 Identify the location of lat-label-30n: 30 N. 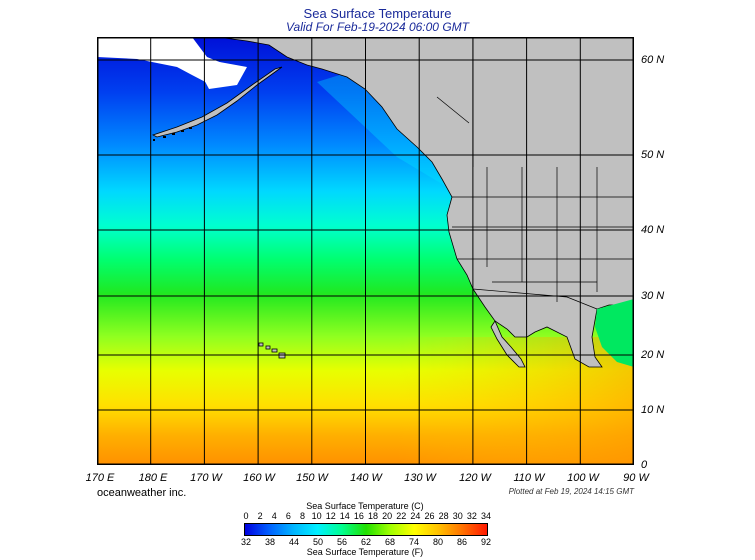
(653, 296).